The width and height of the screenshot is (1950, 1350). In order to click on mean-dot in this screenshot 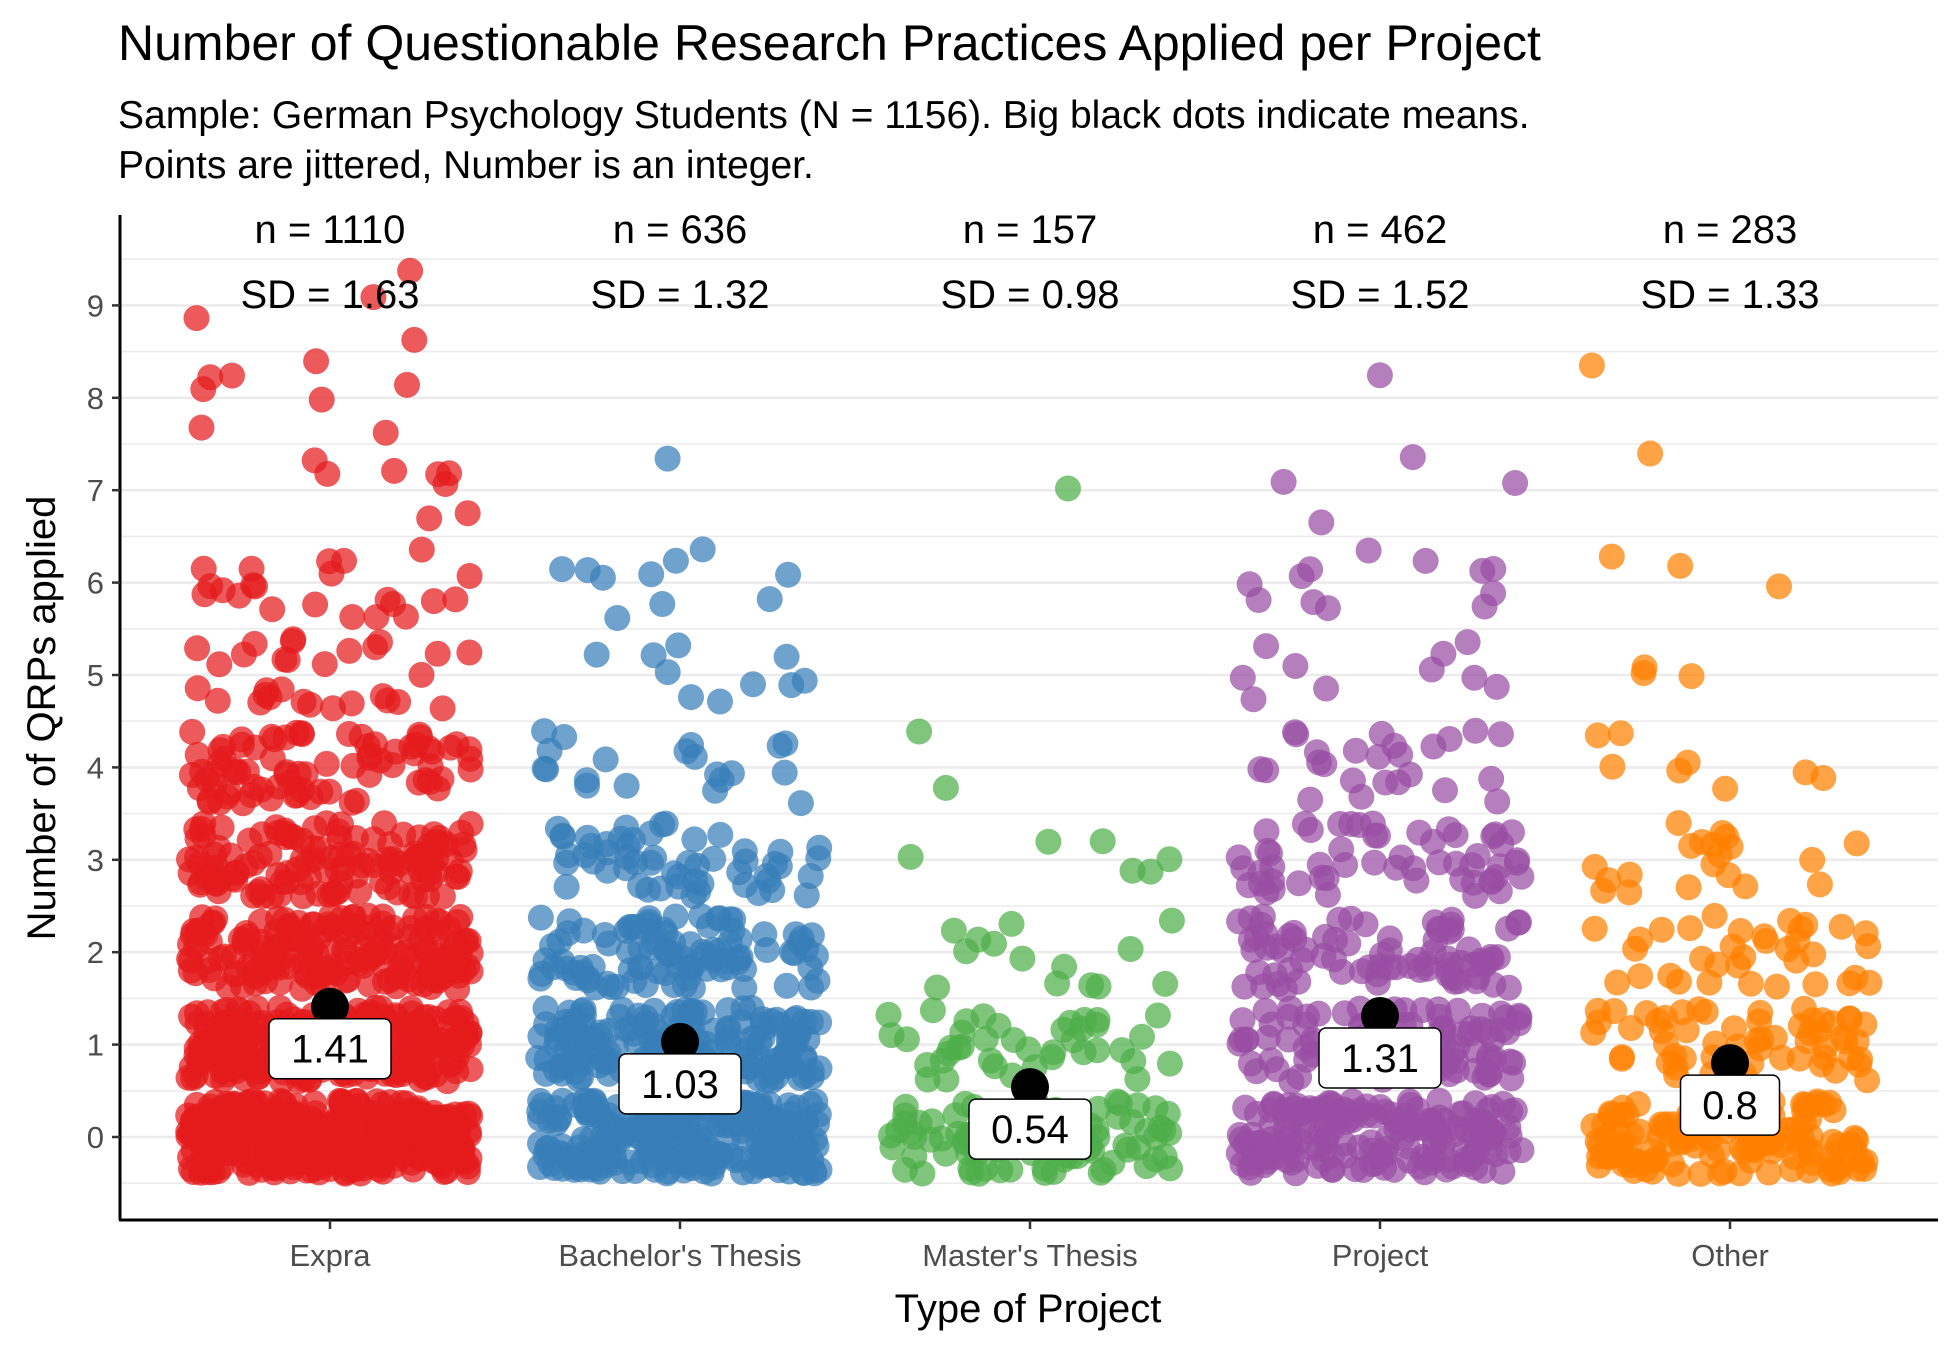, I will do `click(1380, 1015)`.